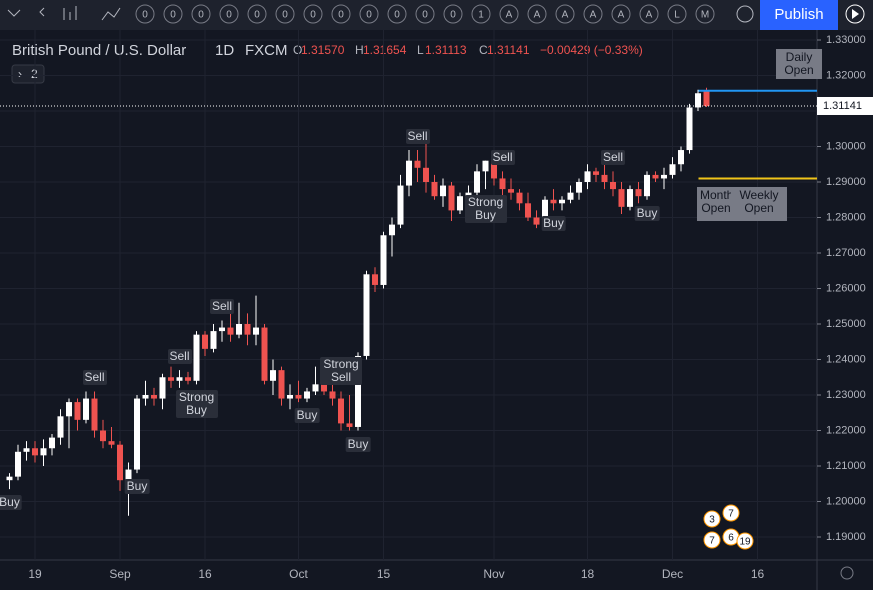 The image size is (873, 590). Describe the element at coordinates (385, 50) in the screenshot. I see `quote-value: 1.31654` at that location.